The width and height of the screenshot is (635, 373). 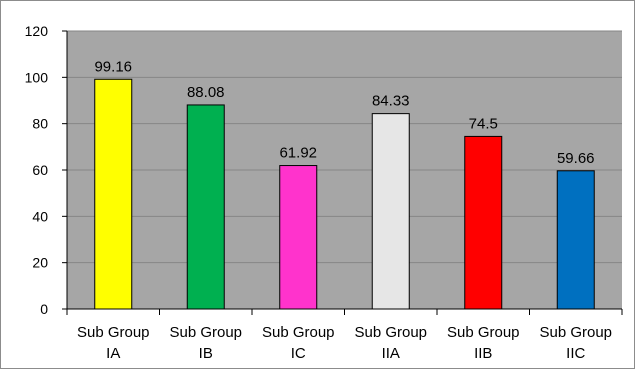 I want to click on x-tick-label-line: IA, so click(x=113, y=353).